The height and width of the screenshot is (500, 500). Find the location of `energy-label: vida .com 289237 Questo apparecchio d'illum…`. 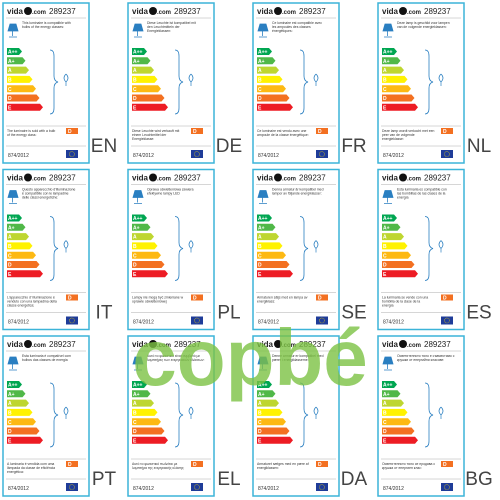

energy-label: vida .com 289237 Questo apparecchio d'illum… is located at coordinates (57, 249).